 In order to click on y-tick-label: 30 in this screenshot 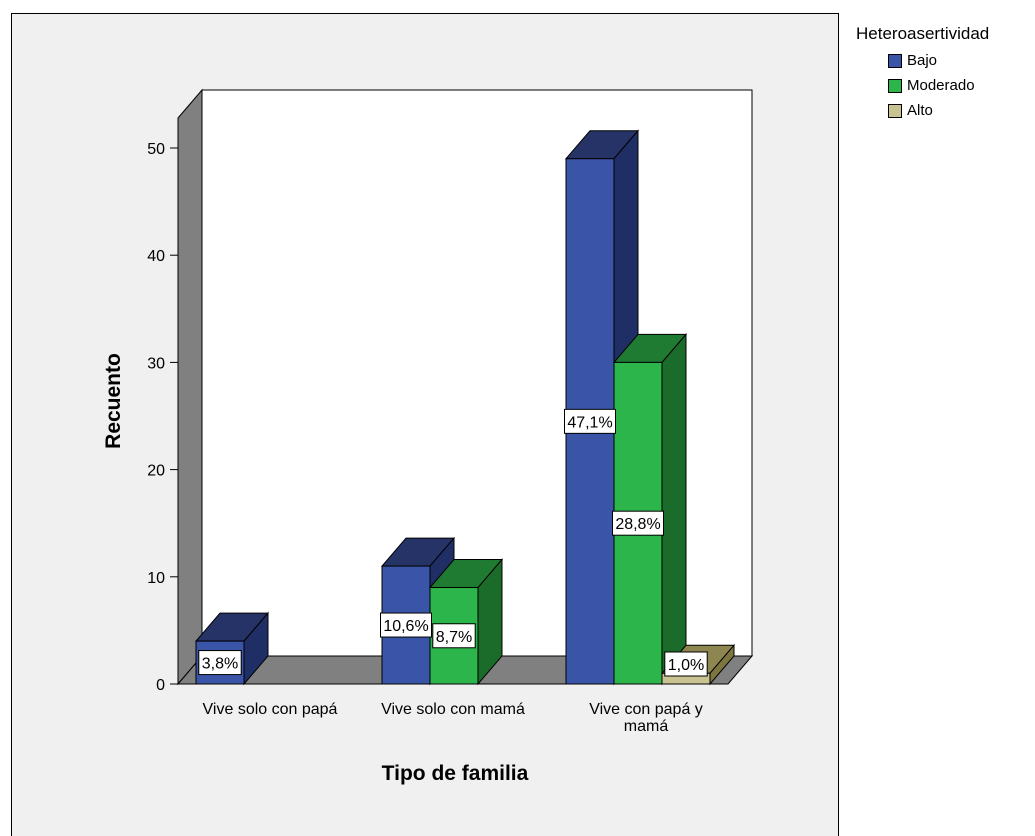, I will do `click(156, 363)`.